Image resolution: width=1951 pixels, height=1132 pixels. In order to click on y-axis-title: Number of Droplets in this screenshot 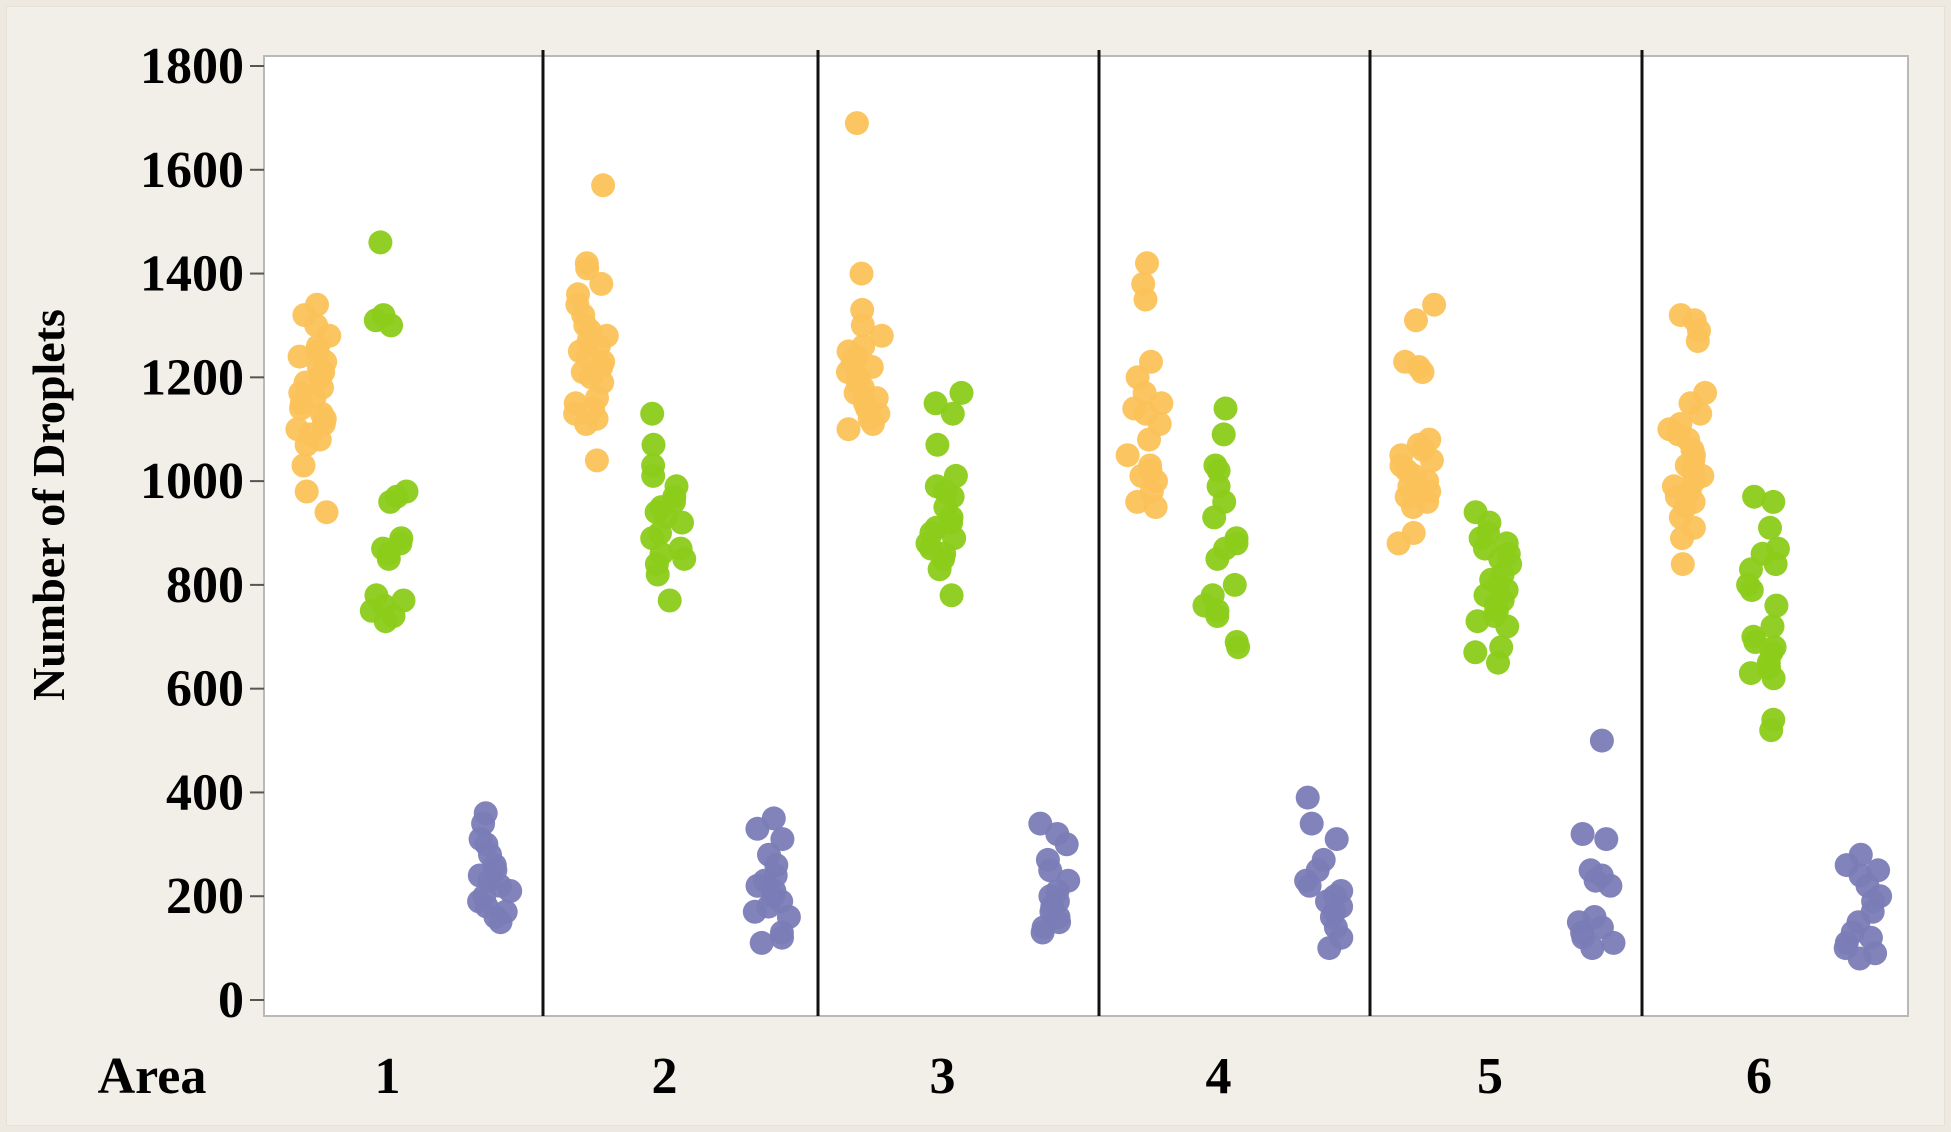, I will do `click(48, 505)`.